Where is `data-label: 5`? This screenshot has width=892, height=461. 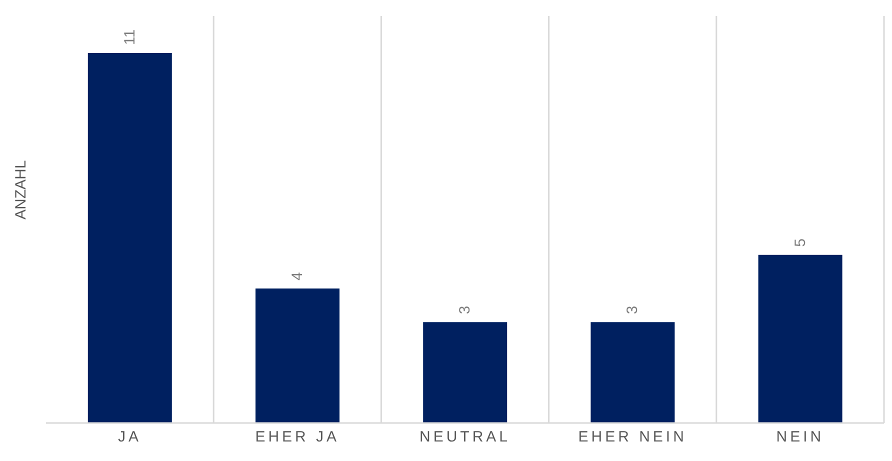
data-label: 5 is located at coordinates (800, 242).